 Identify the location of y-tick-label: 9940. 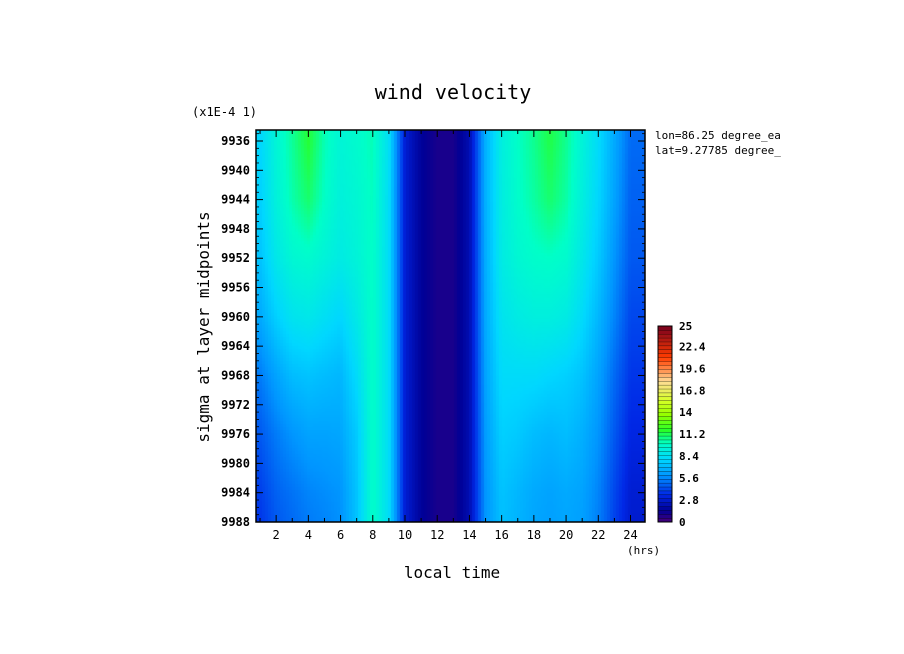
(235, 170).